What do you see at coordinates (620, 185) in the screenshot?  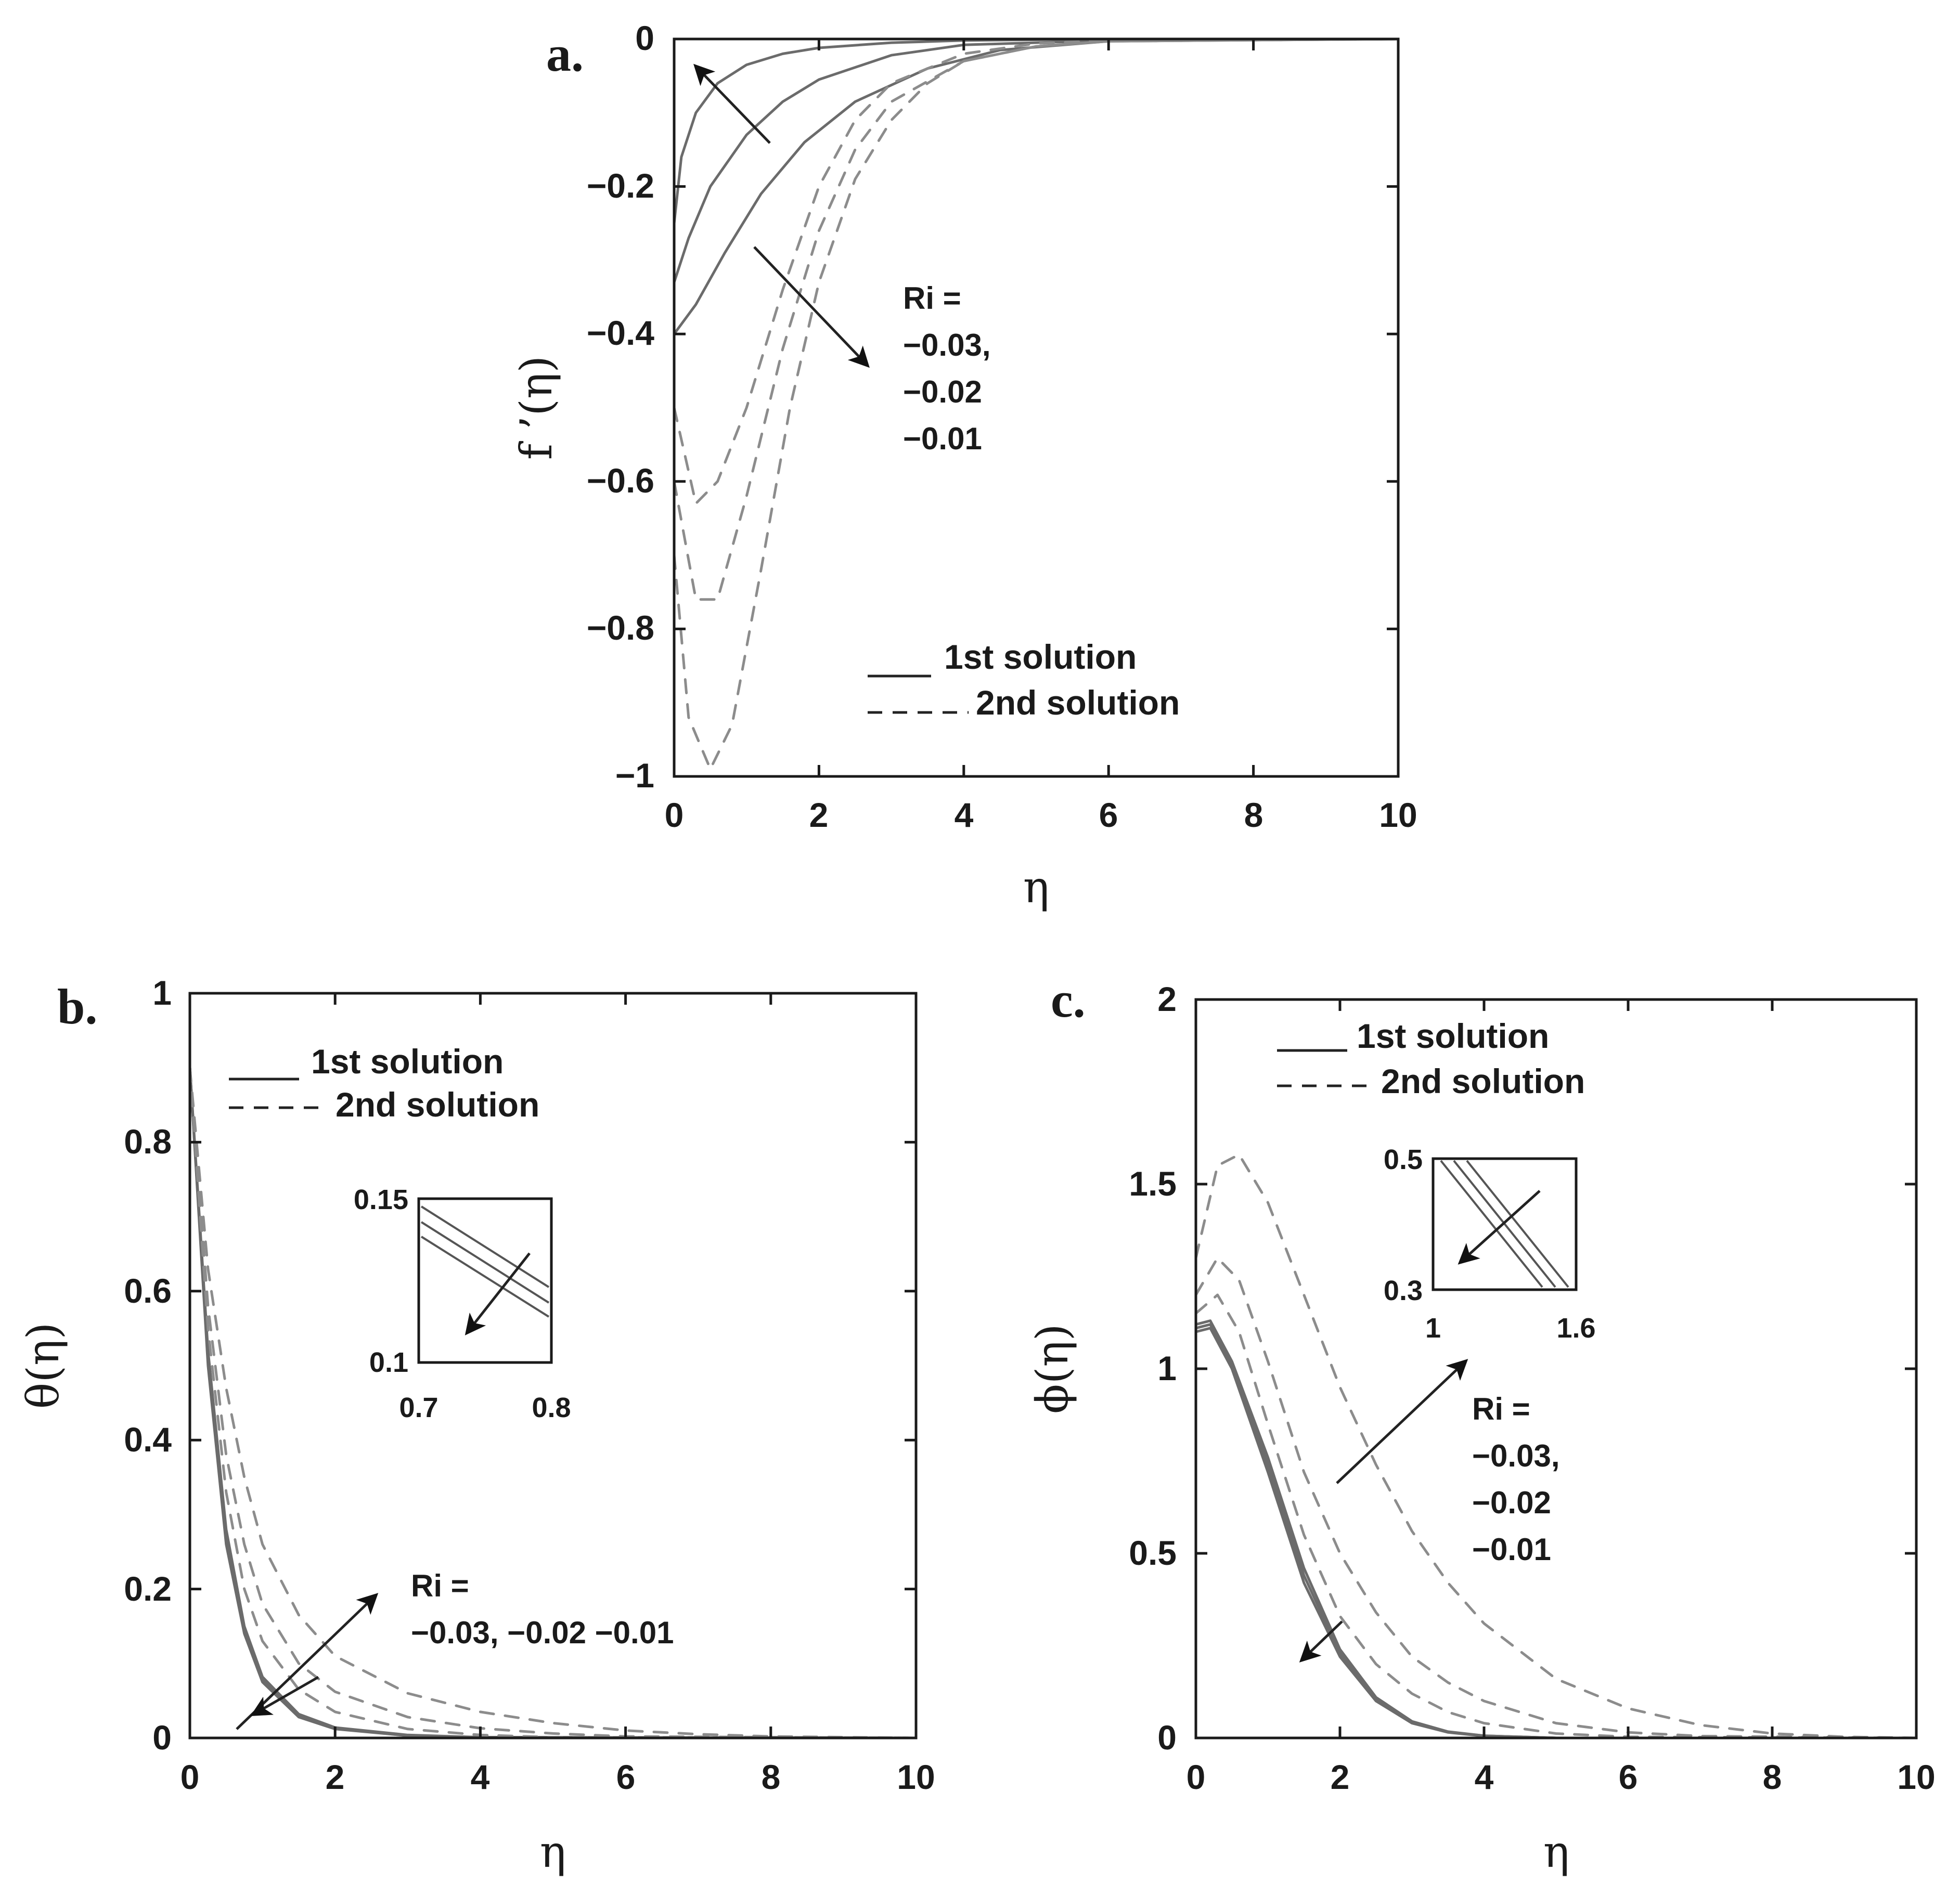 I see `y-tick-label: −0.2` at bounding box center [620, 185].